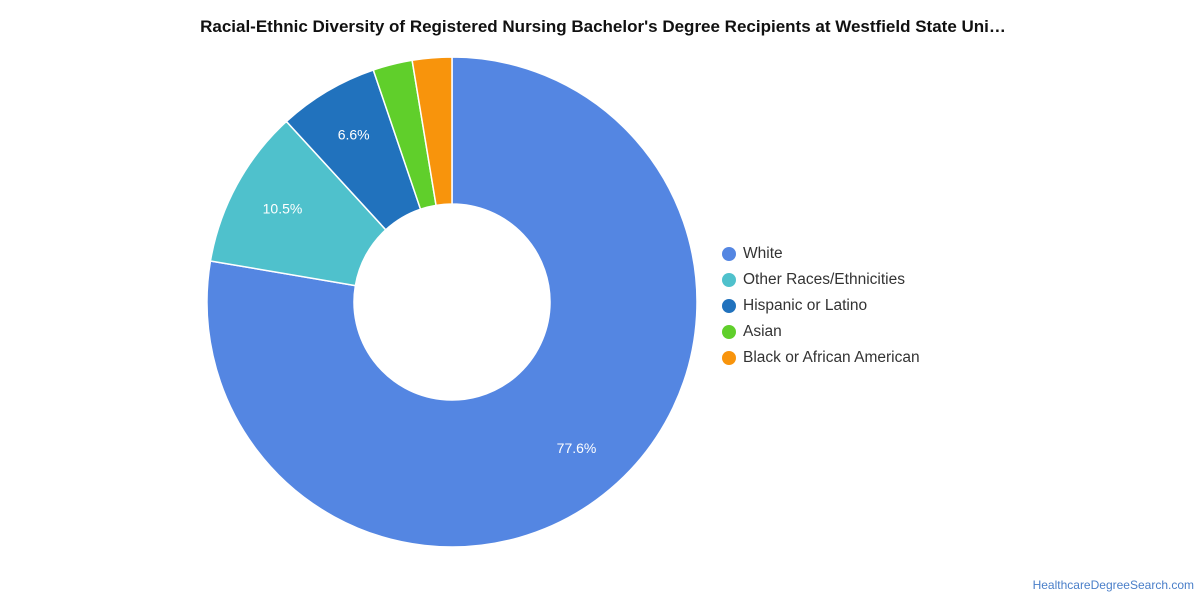 Image resolution: width=1200 pixels, height=600 pixels. What do you see at coordinates (821, 254) in the screenshot?
I see `legend-item: White` at bounding box center [821, 254].